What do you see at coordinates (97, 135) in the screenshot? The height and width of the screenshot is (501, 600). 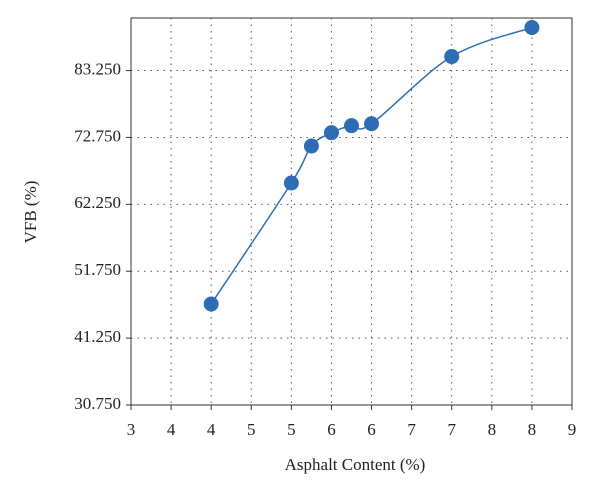 I see `y-tick-label: 72.750` at bounding box center [97, 135].